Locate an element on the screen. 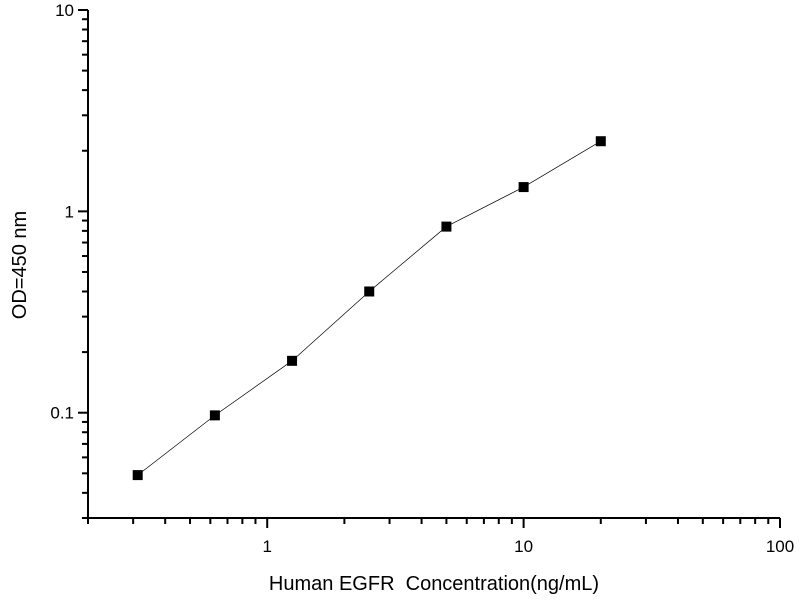 The image size is (800, 600). x-tick-label: 10 is located at coordinates (523, 546).